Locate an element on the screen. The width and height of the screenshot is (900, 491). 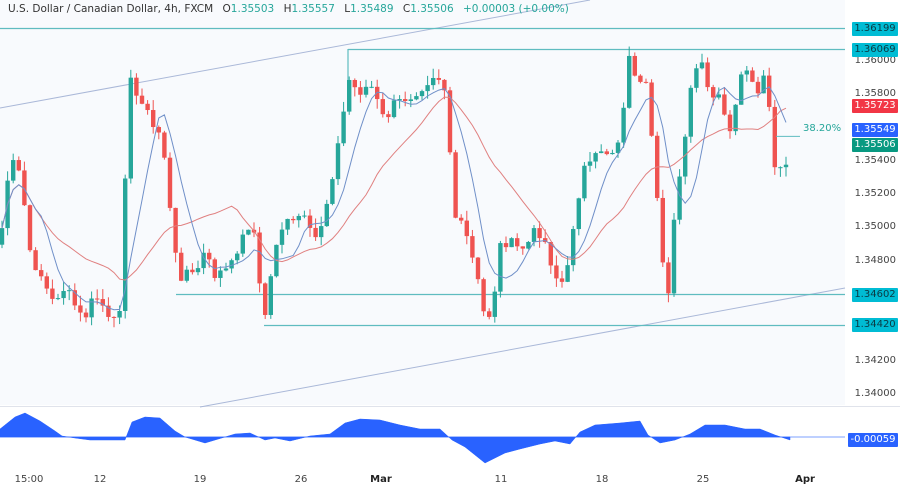
time-tick: 26 is located at coordinates (301, 479).